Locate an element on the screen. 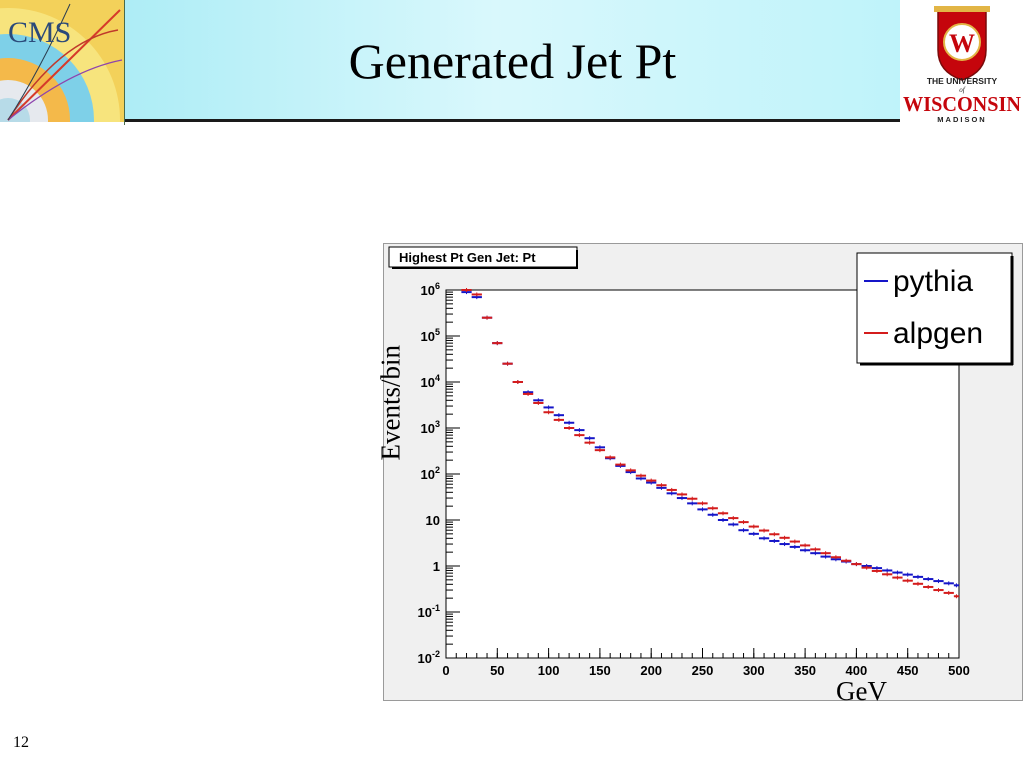 This screenshot has height=768, width=1024. title-banner: CMS Generated Jet Pt is located at coordinates (450, 62).